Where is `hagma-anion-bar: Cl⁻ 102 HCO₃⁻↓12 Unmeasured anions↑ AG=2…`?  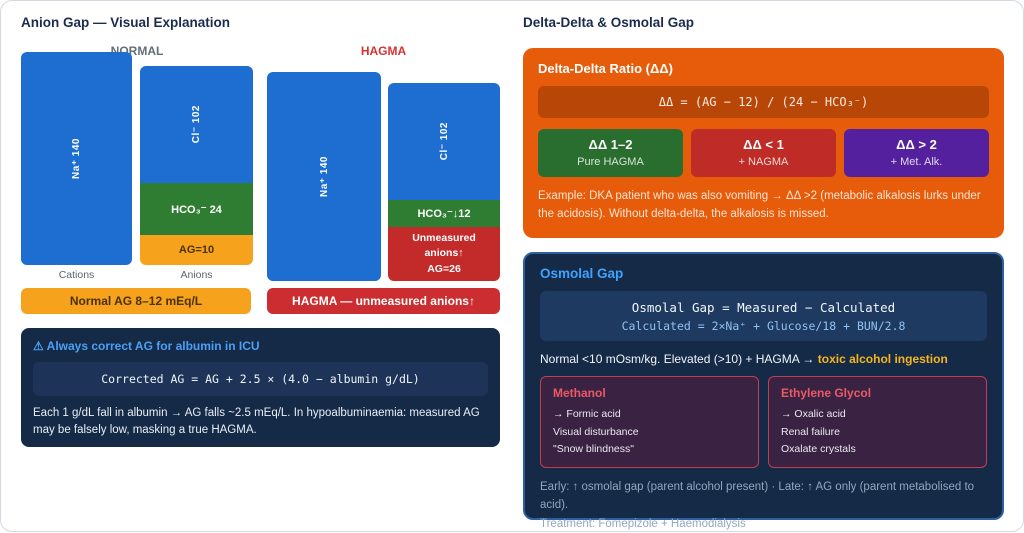 hagma-anion-bar: Cl⁻ 102 HCO₃⁻↓12 Unmeasured anions↑ AG=2… is located at coordinates (444, 182).